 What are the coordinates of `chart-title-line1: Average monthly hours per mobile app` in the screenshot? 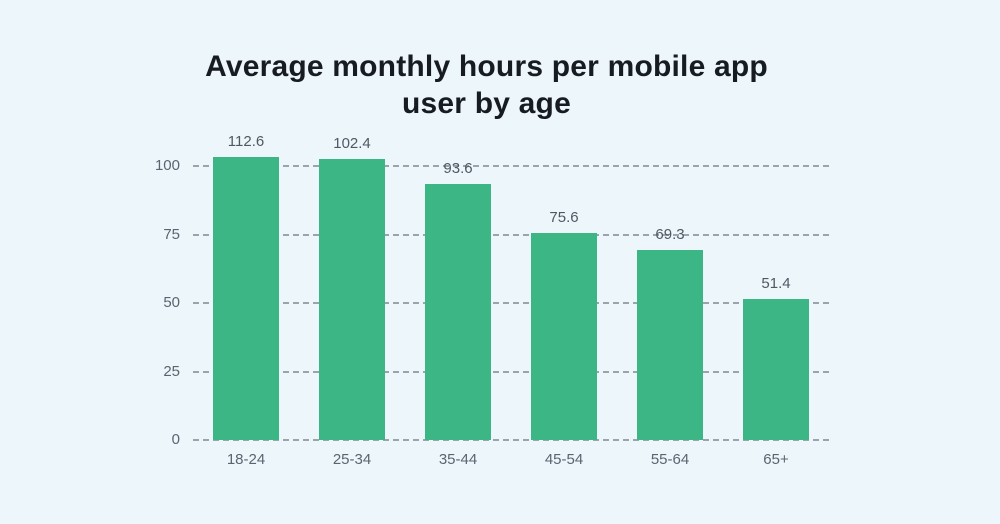 It's located at (486, 66).